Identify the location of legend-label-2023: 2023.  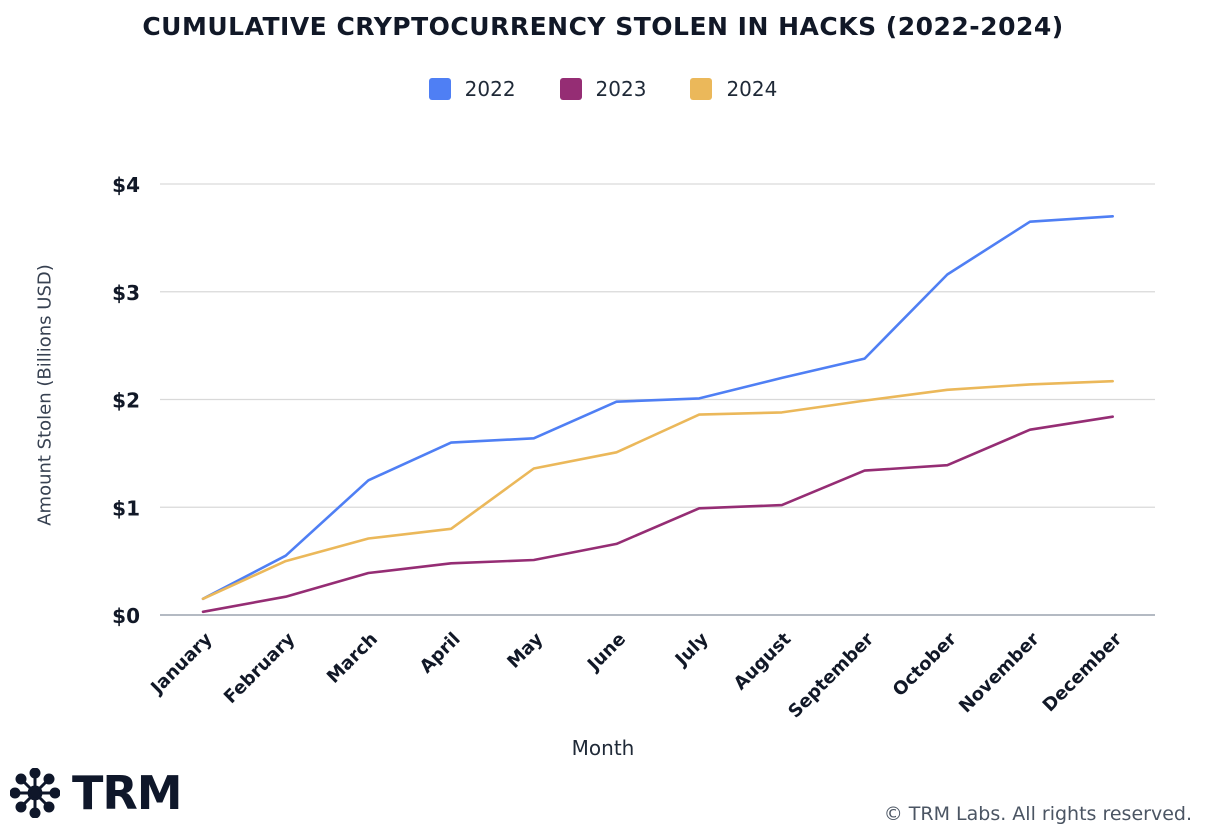
(621, 89).